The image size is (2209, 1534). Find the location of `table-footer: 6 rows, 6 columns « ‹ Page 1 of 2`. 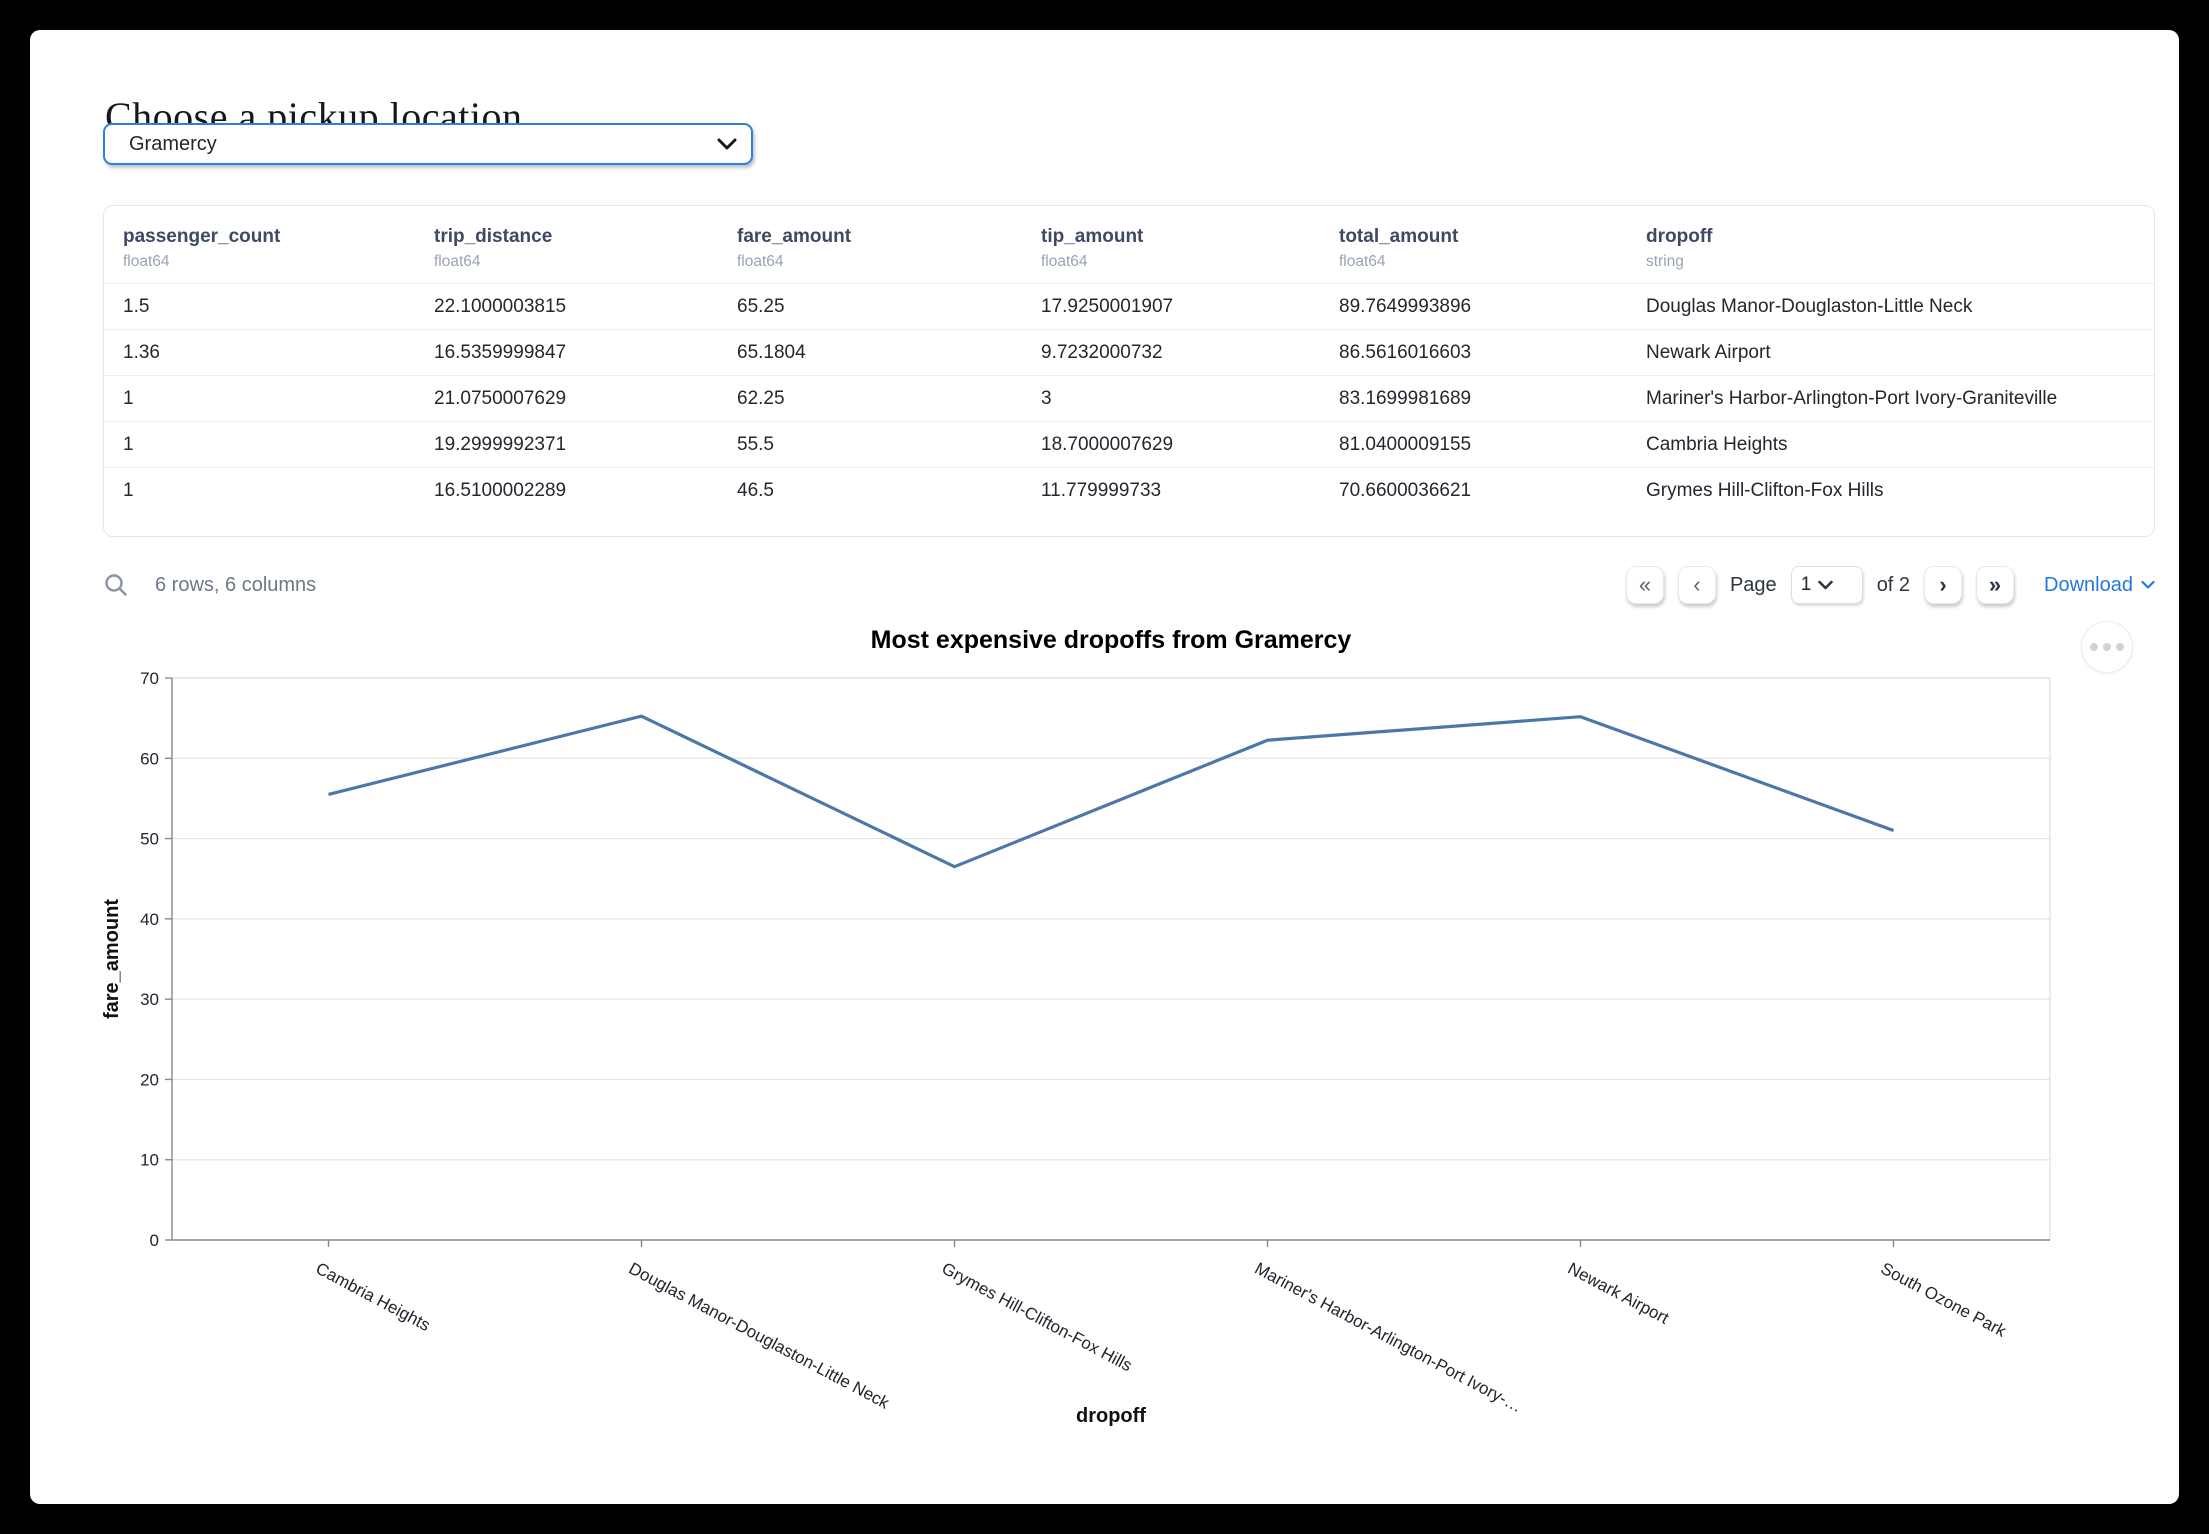

table-footer: 6 rows, 6 columns « ‹ Page 1 of 2 is located at coordinates (1129, 585).